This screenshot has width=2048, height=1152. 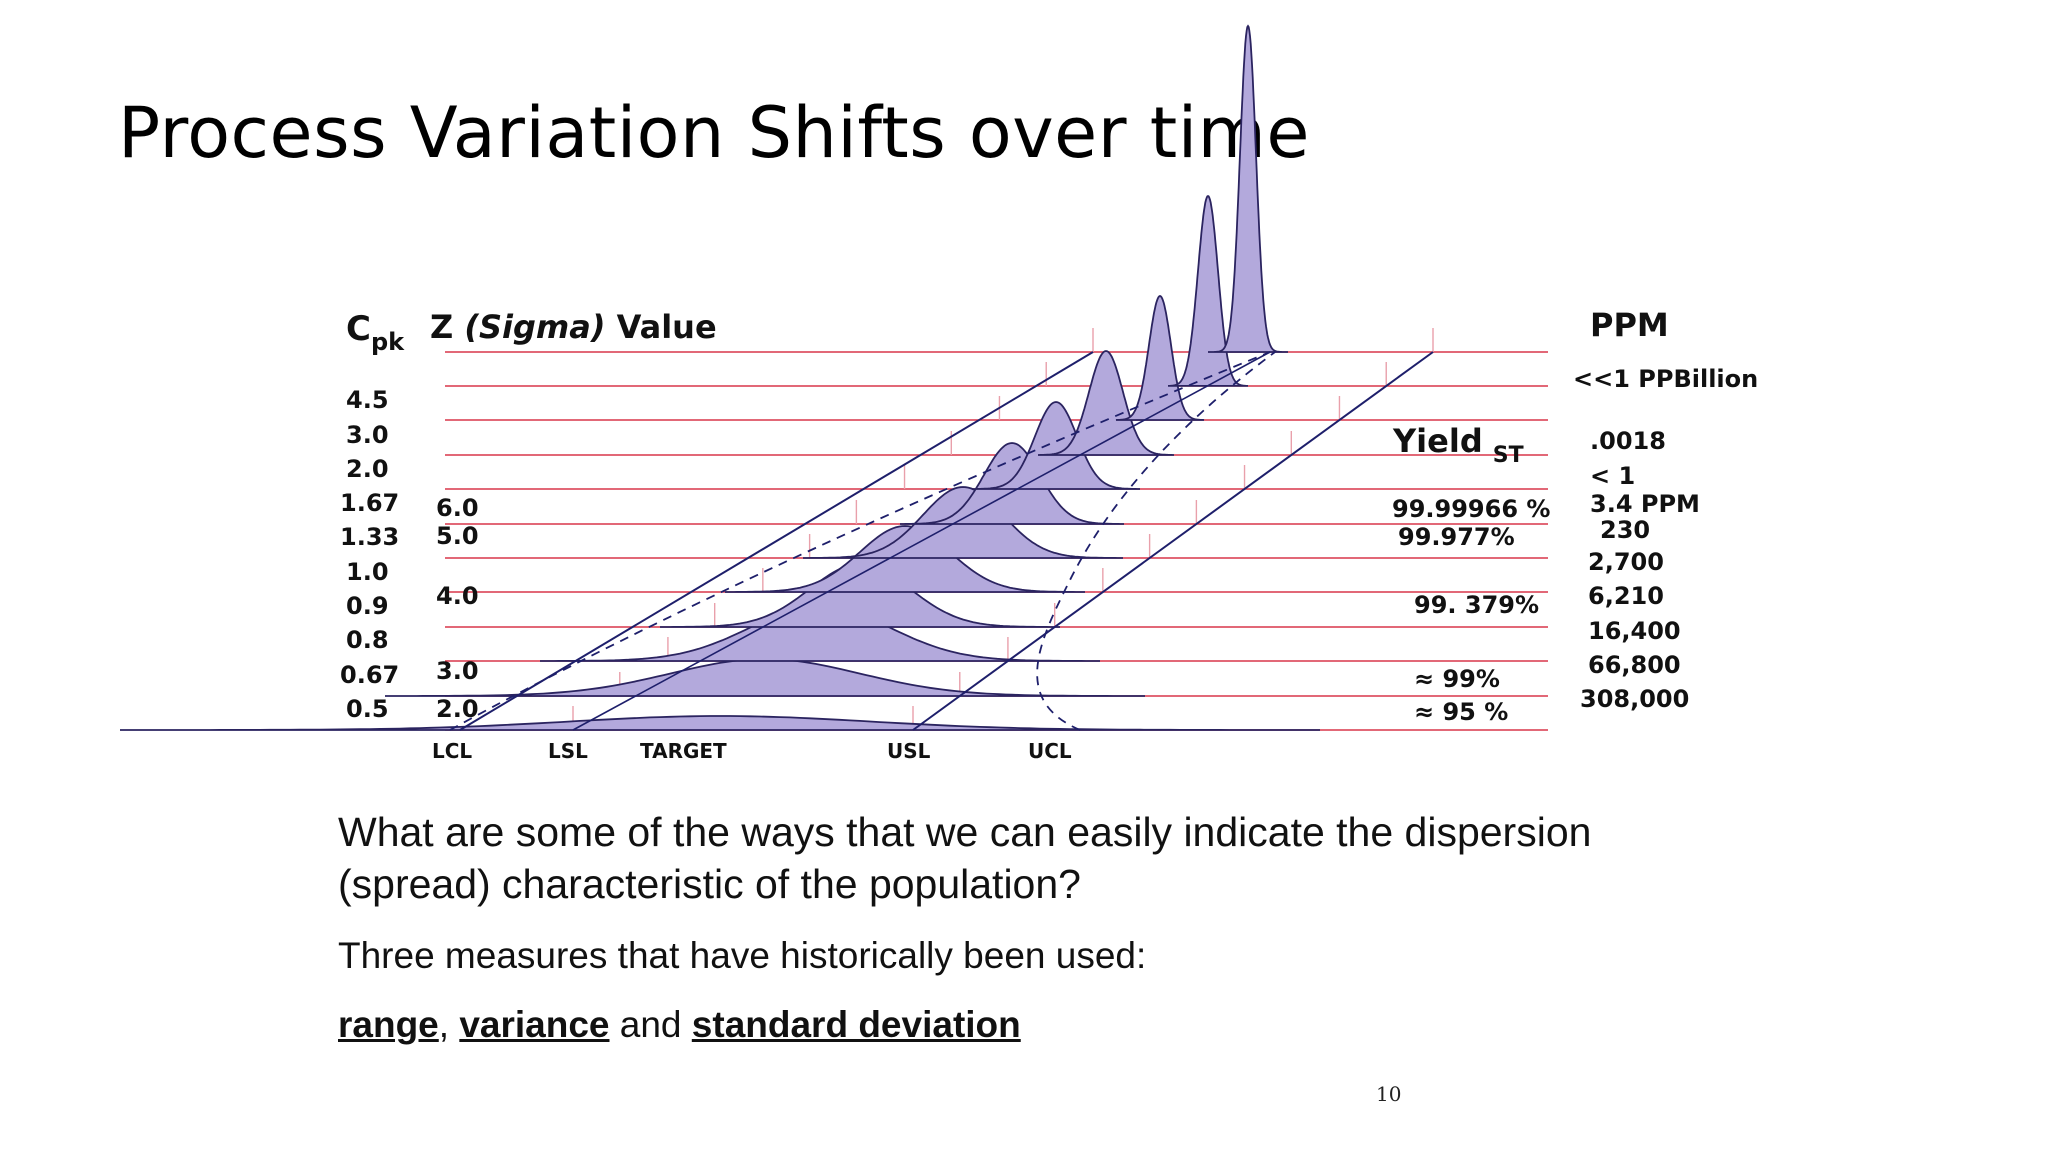 What do you see at coordinates (1050, 751) in the screenshot?
I see `ucl-label: UCL` at bounding box center [1050, 751].